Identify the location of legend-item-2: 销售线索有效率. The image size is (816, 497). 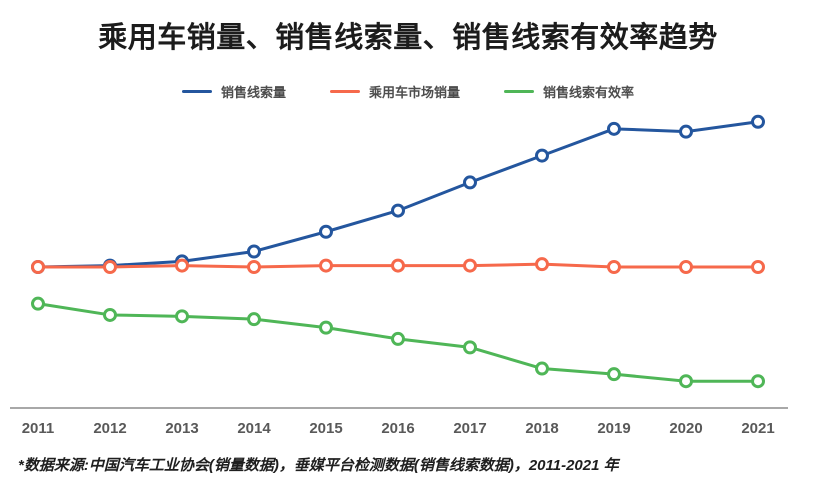
(569, 91).